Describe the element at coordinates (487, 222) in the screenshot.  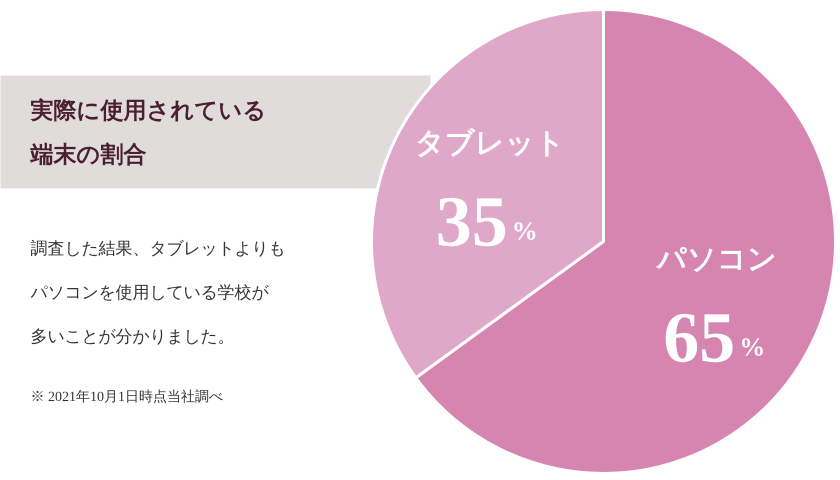
I see `data-label: 35%` at that location.